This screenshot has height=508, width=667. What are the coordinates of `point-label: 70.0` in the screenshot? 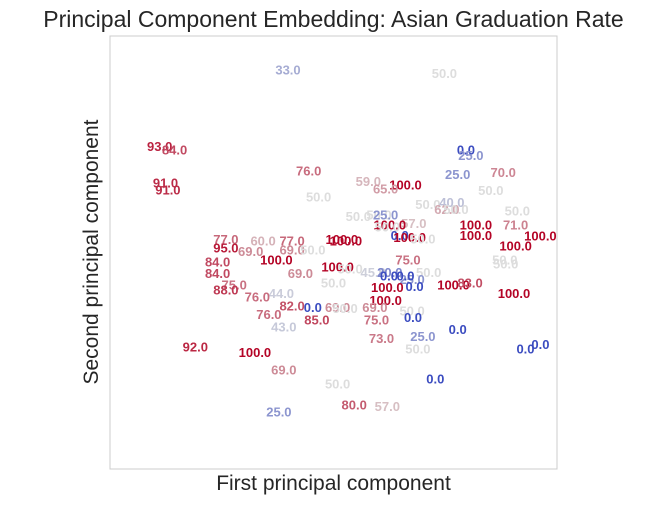 It's located at (503, 172).